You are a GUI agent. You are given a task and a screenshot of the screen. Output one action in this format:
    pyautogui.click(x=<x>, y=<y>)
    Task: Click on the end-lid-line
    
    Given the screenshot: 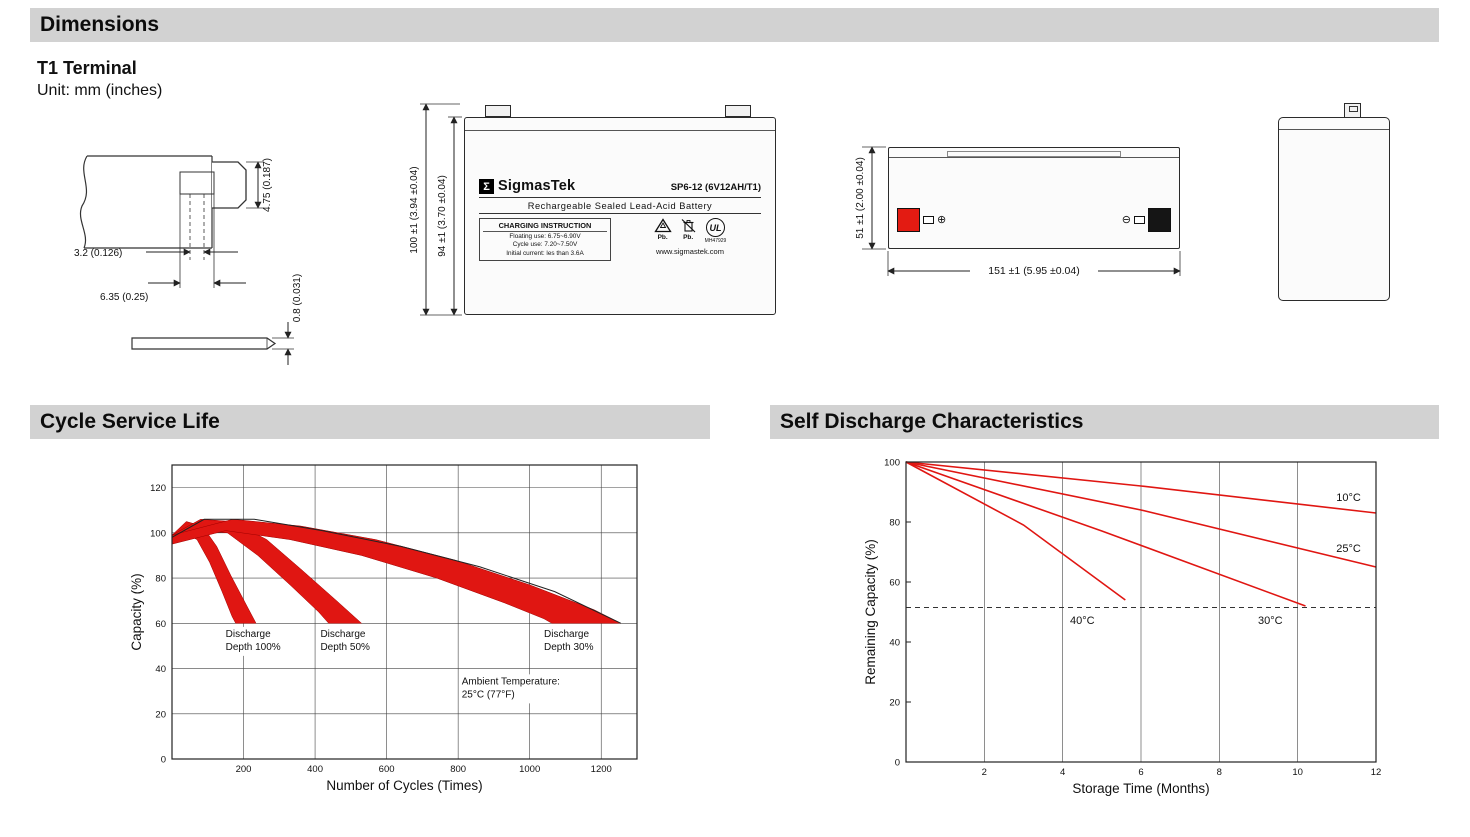 What is the action you would take?
    pyautogui.click(x=1334, y=129)
    